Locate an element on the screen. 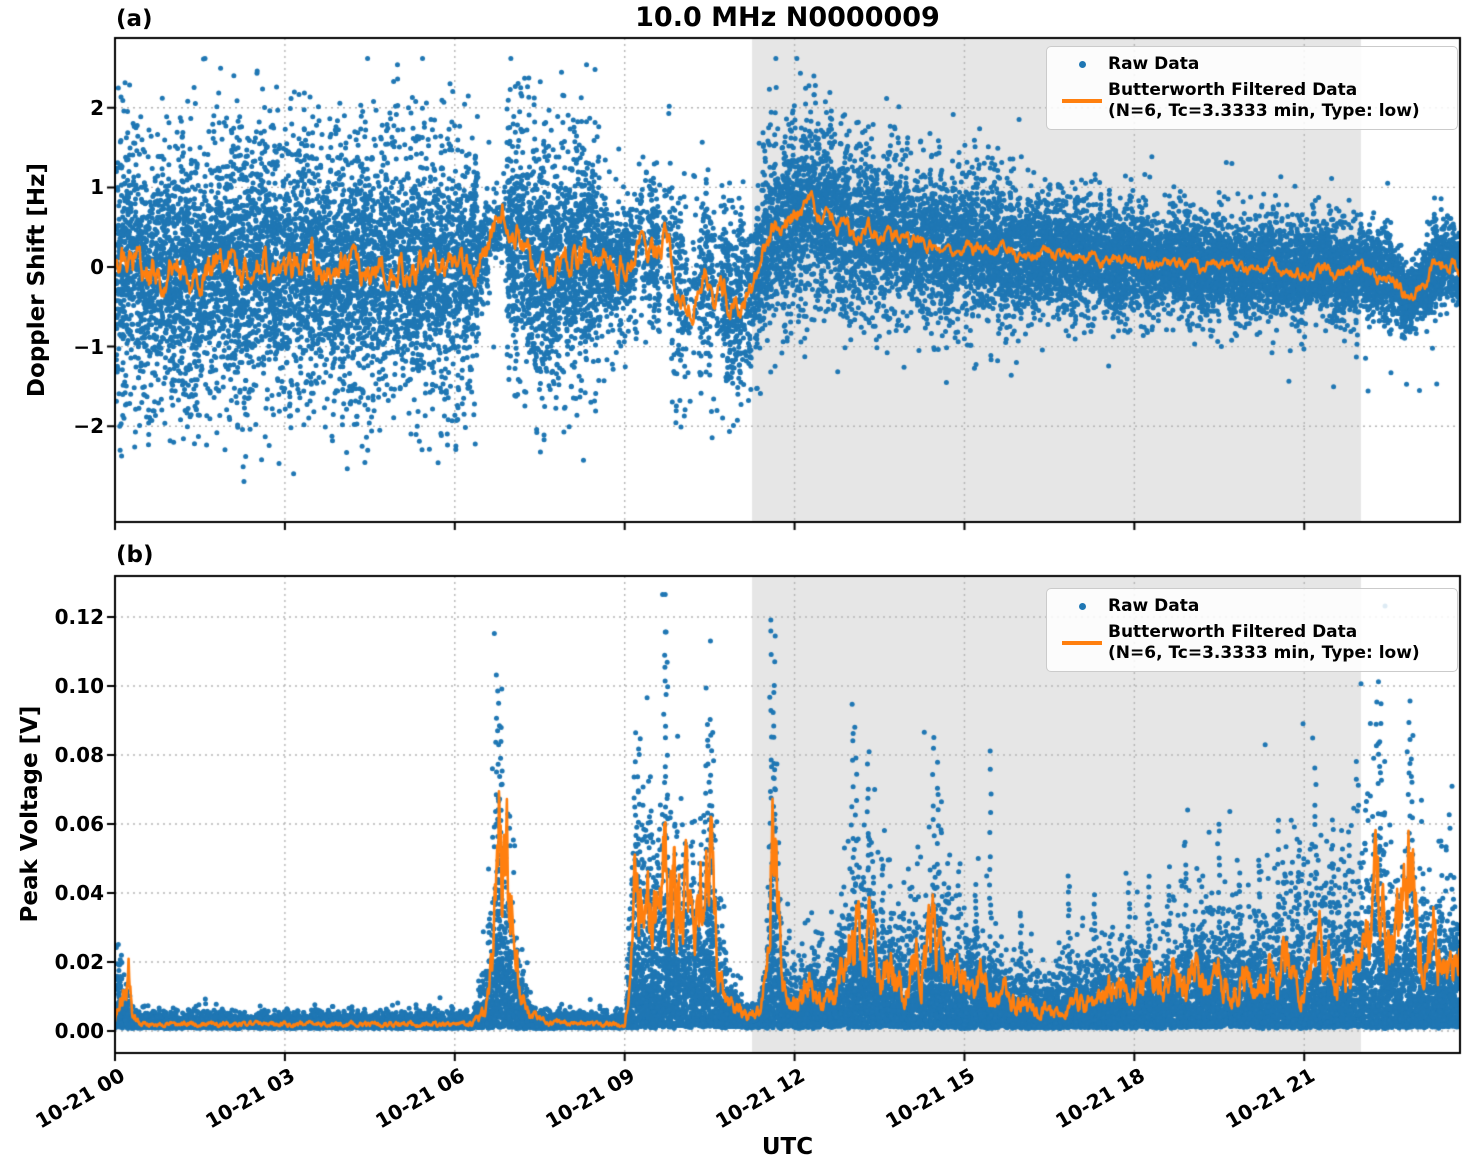 The image size is (1471, 1172). y-tick-label: 0.12 is located at coordinates (79, 617).